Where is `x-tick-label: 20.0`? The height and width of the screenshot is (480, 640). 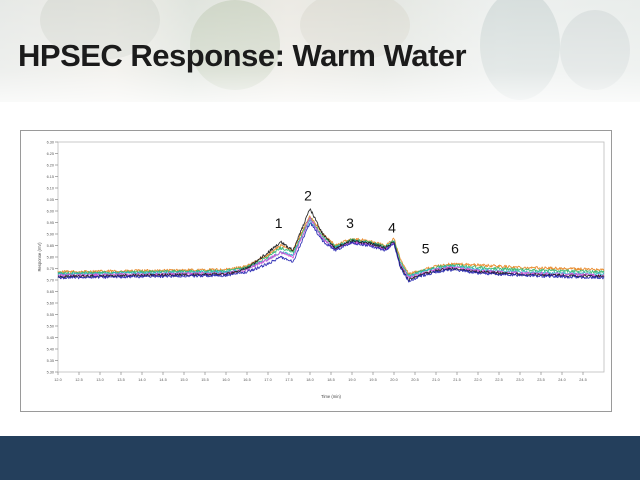 x-tick-label: 20.0 is located at coordinates (393, 380).